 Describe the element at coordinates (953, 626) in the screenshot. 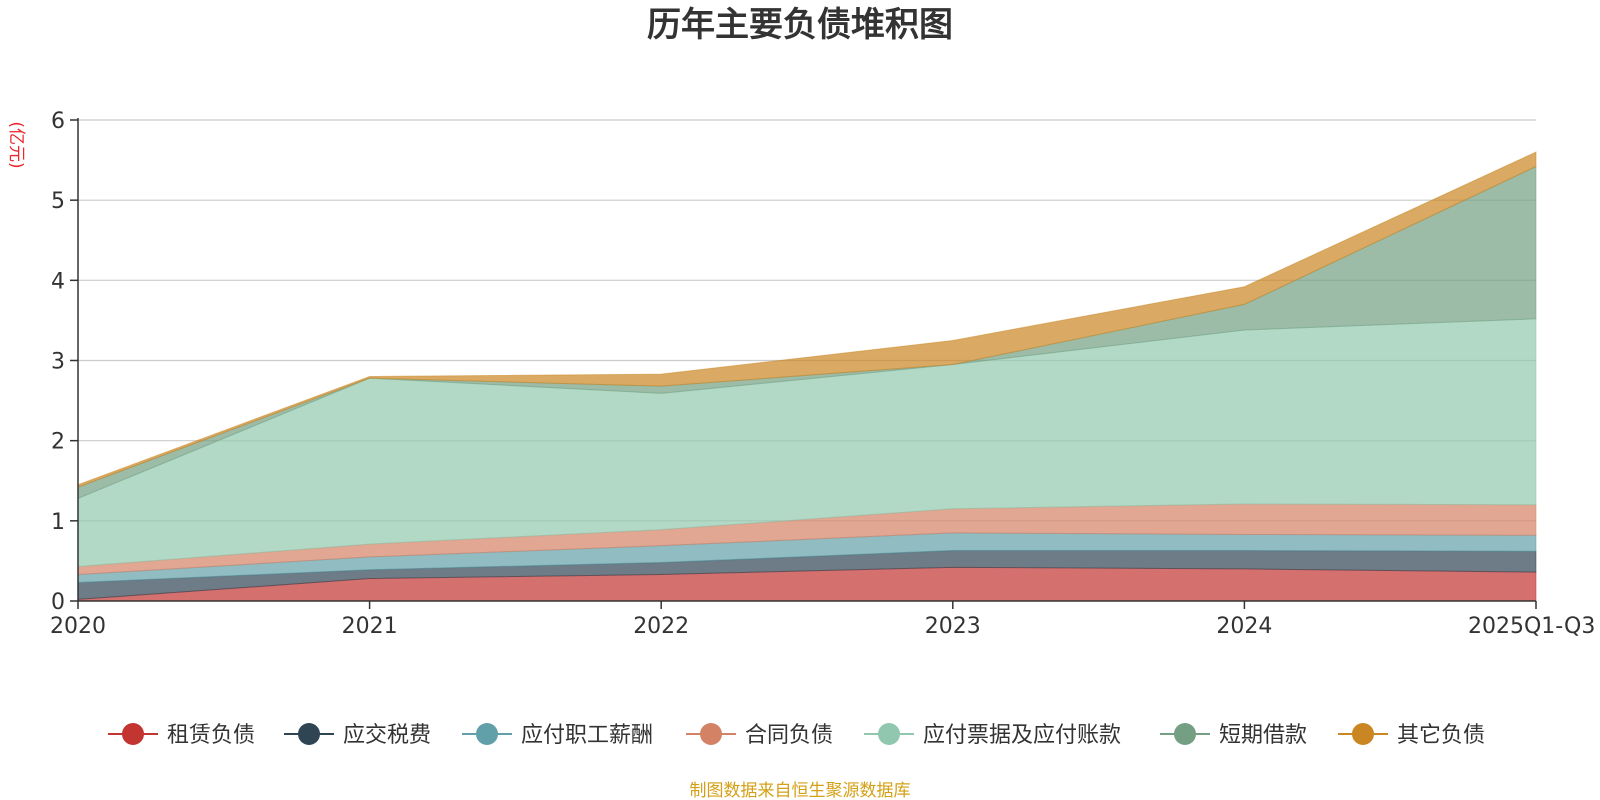

I see `x-tick-label: 2023` at that location.